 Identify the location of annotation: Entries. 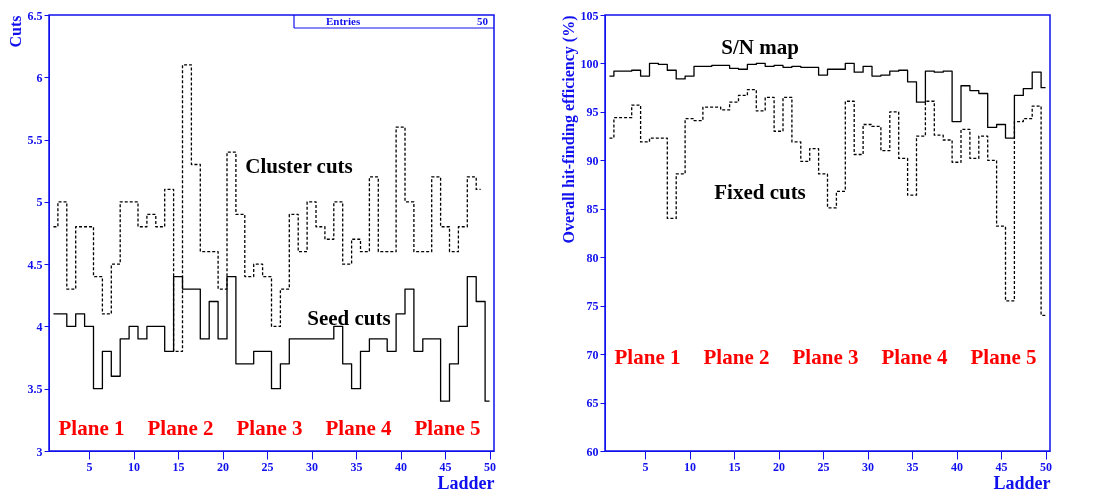
(343, 21).